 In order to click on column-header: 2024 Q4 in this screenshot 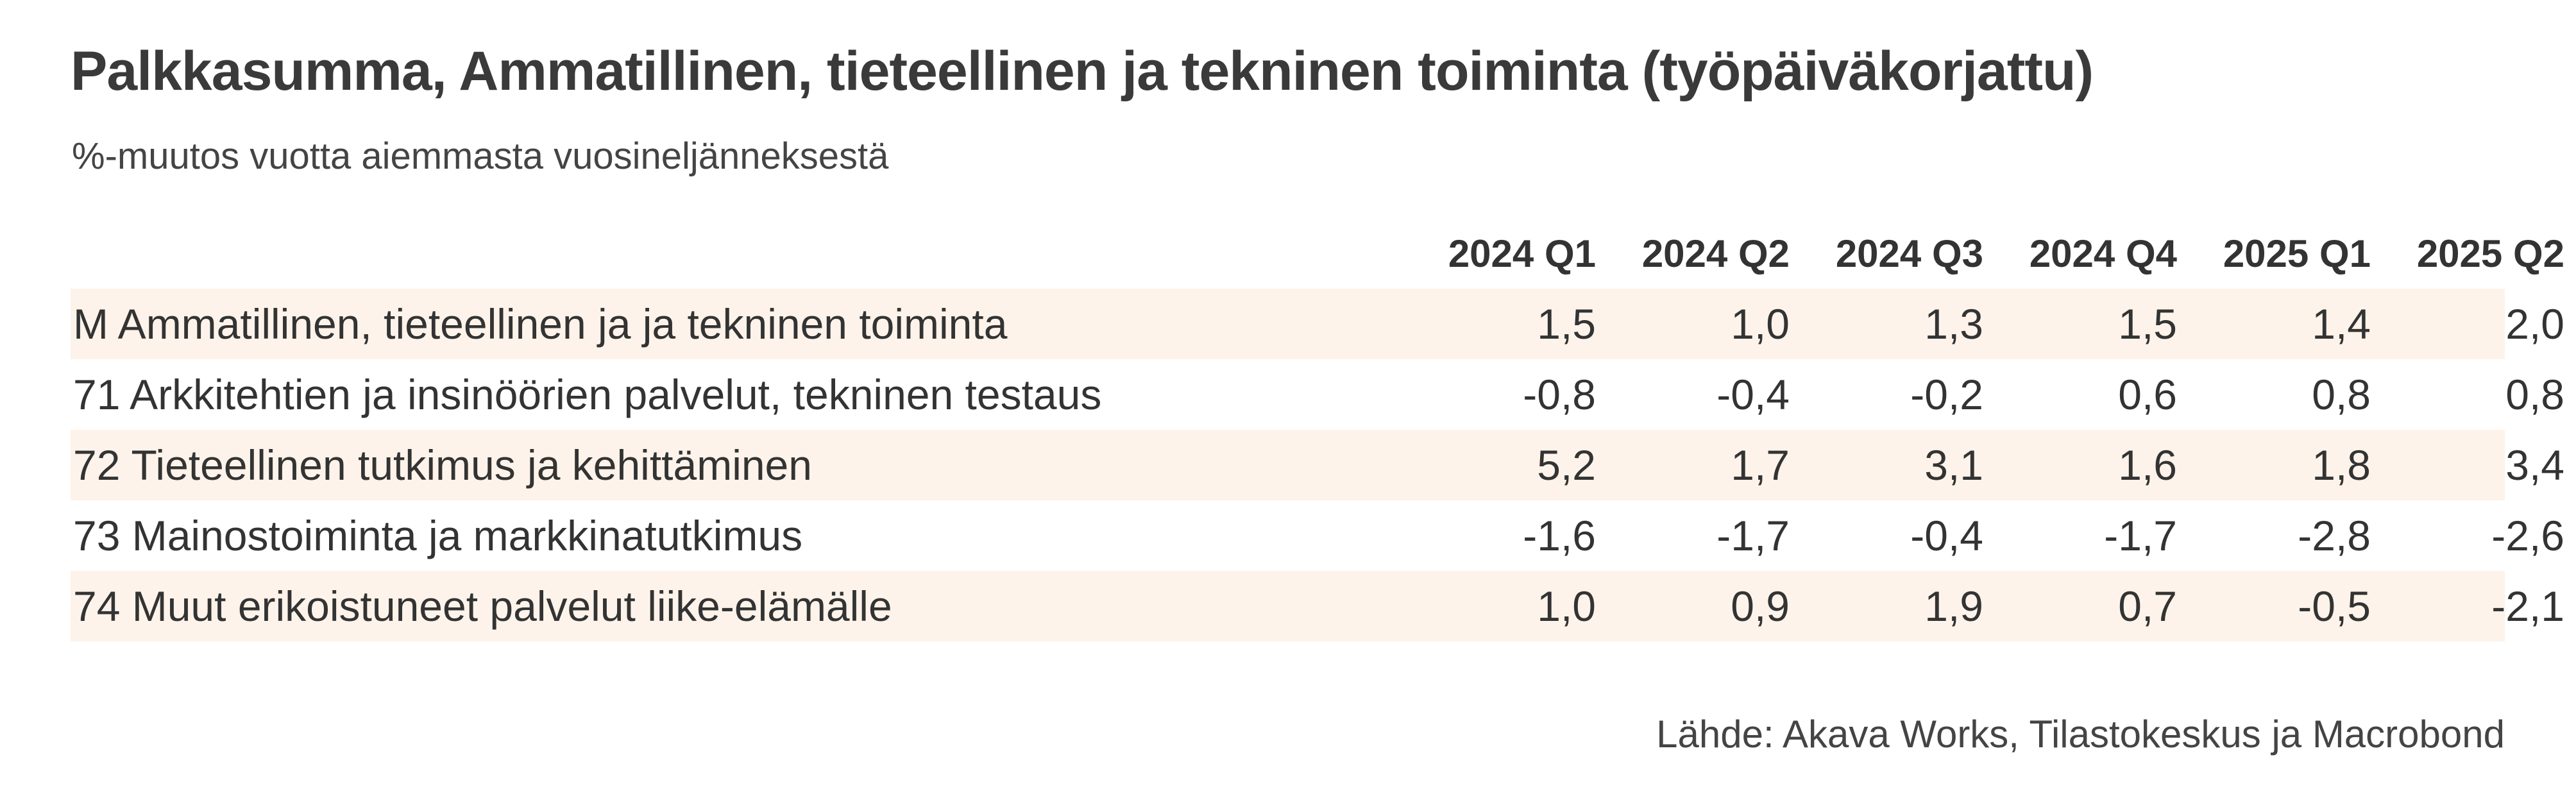, I will do `click(2103, 253)`.